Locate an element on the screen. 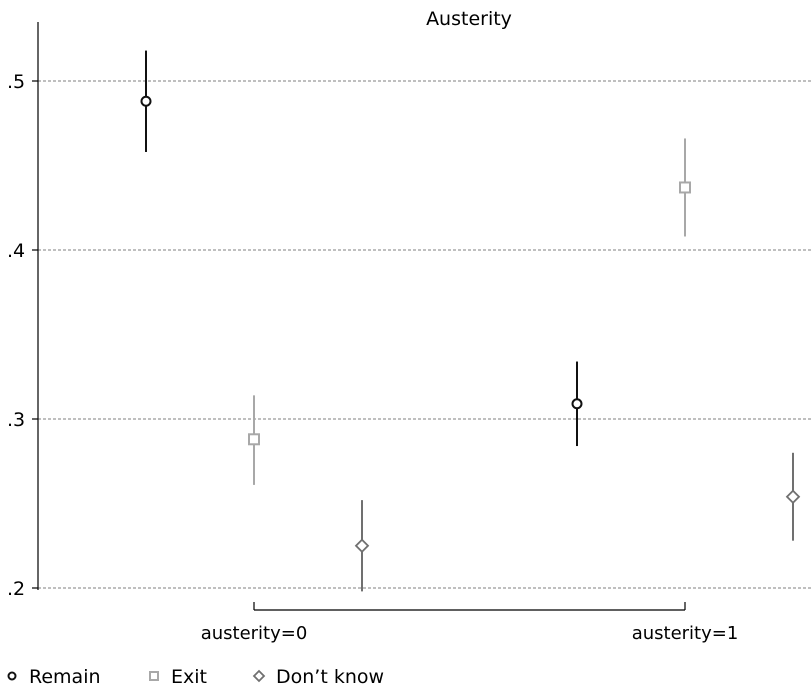 This screenshot has height=689, width=811. legend-label: Exit is located at coordinates (189, 677).